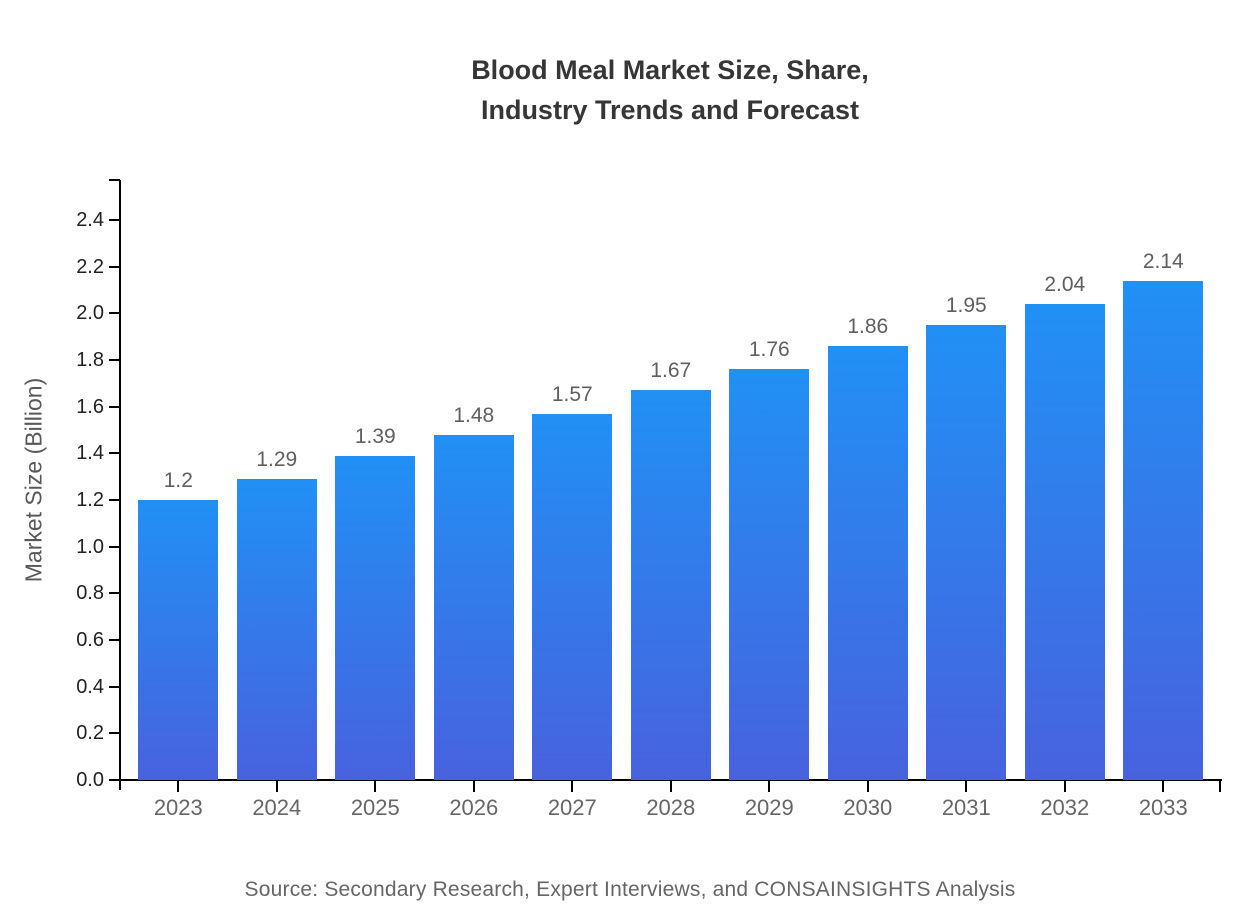 This screenshot has width=1260, height=920. What do you see at coordinates (33, 480) in the screenshot?
I see `y-axis-title: Market Size (Billion)` at bounding box center [33, 480].